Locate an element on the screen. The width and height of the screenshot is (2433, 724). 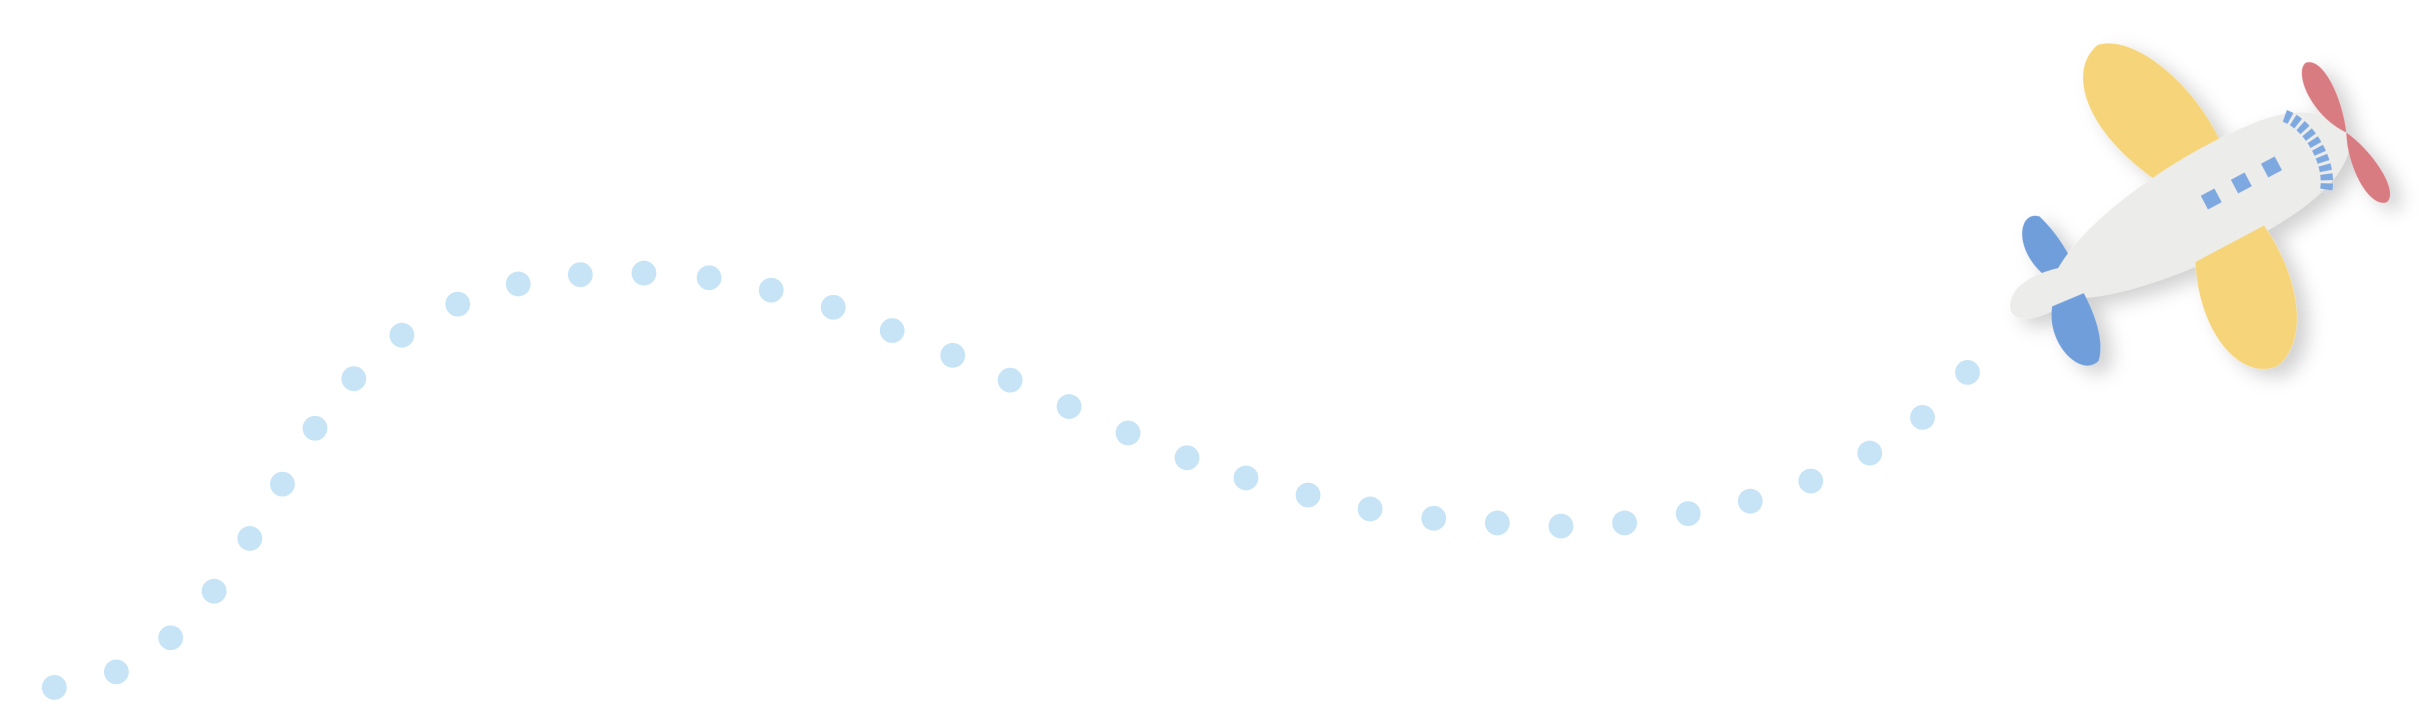
tail-fin-top is located at coordinates (2047, 245).